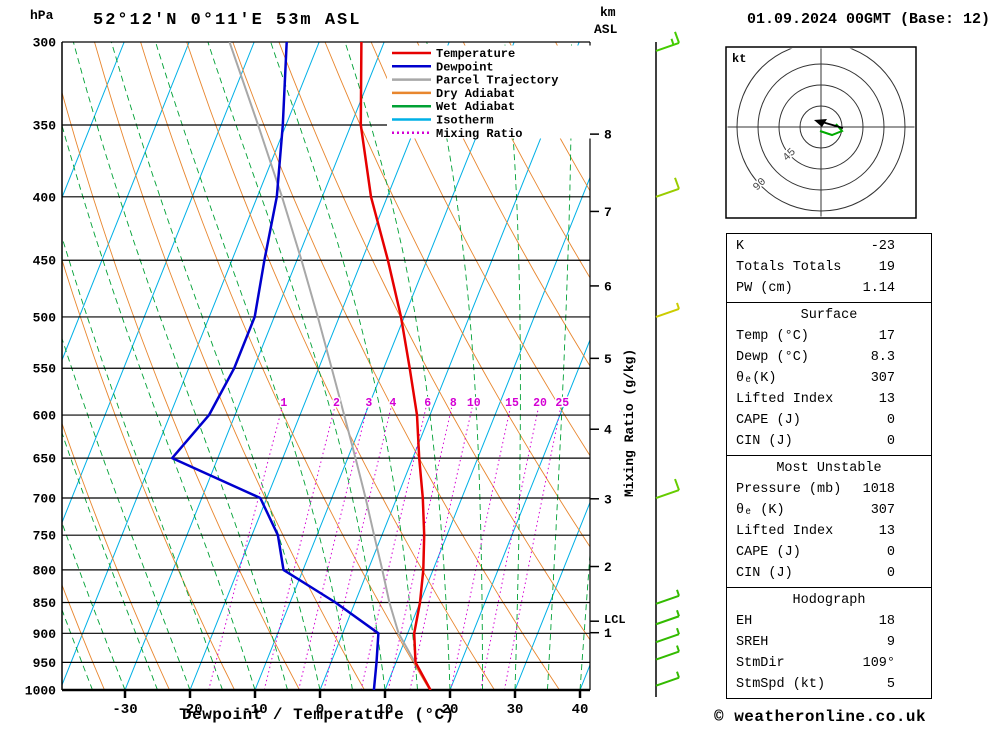 This screenshot has width=1000, height=733. What do you see at coordinates (772, 336) in the screenshot?
I see `stat-label: Temp (°C)` at bounding box center [772, 336].